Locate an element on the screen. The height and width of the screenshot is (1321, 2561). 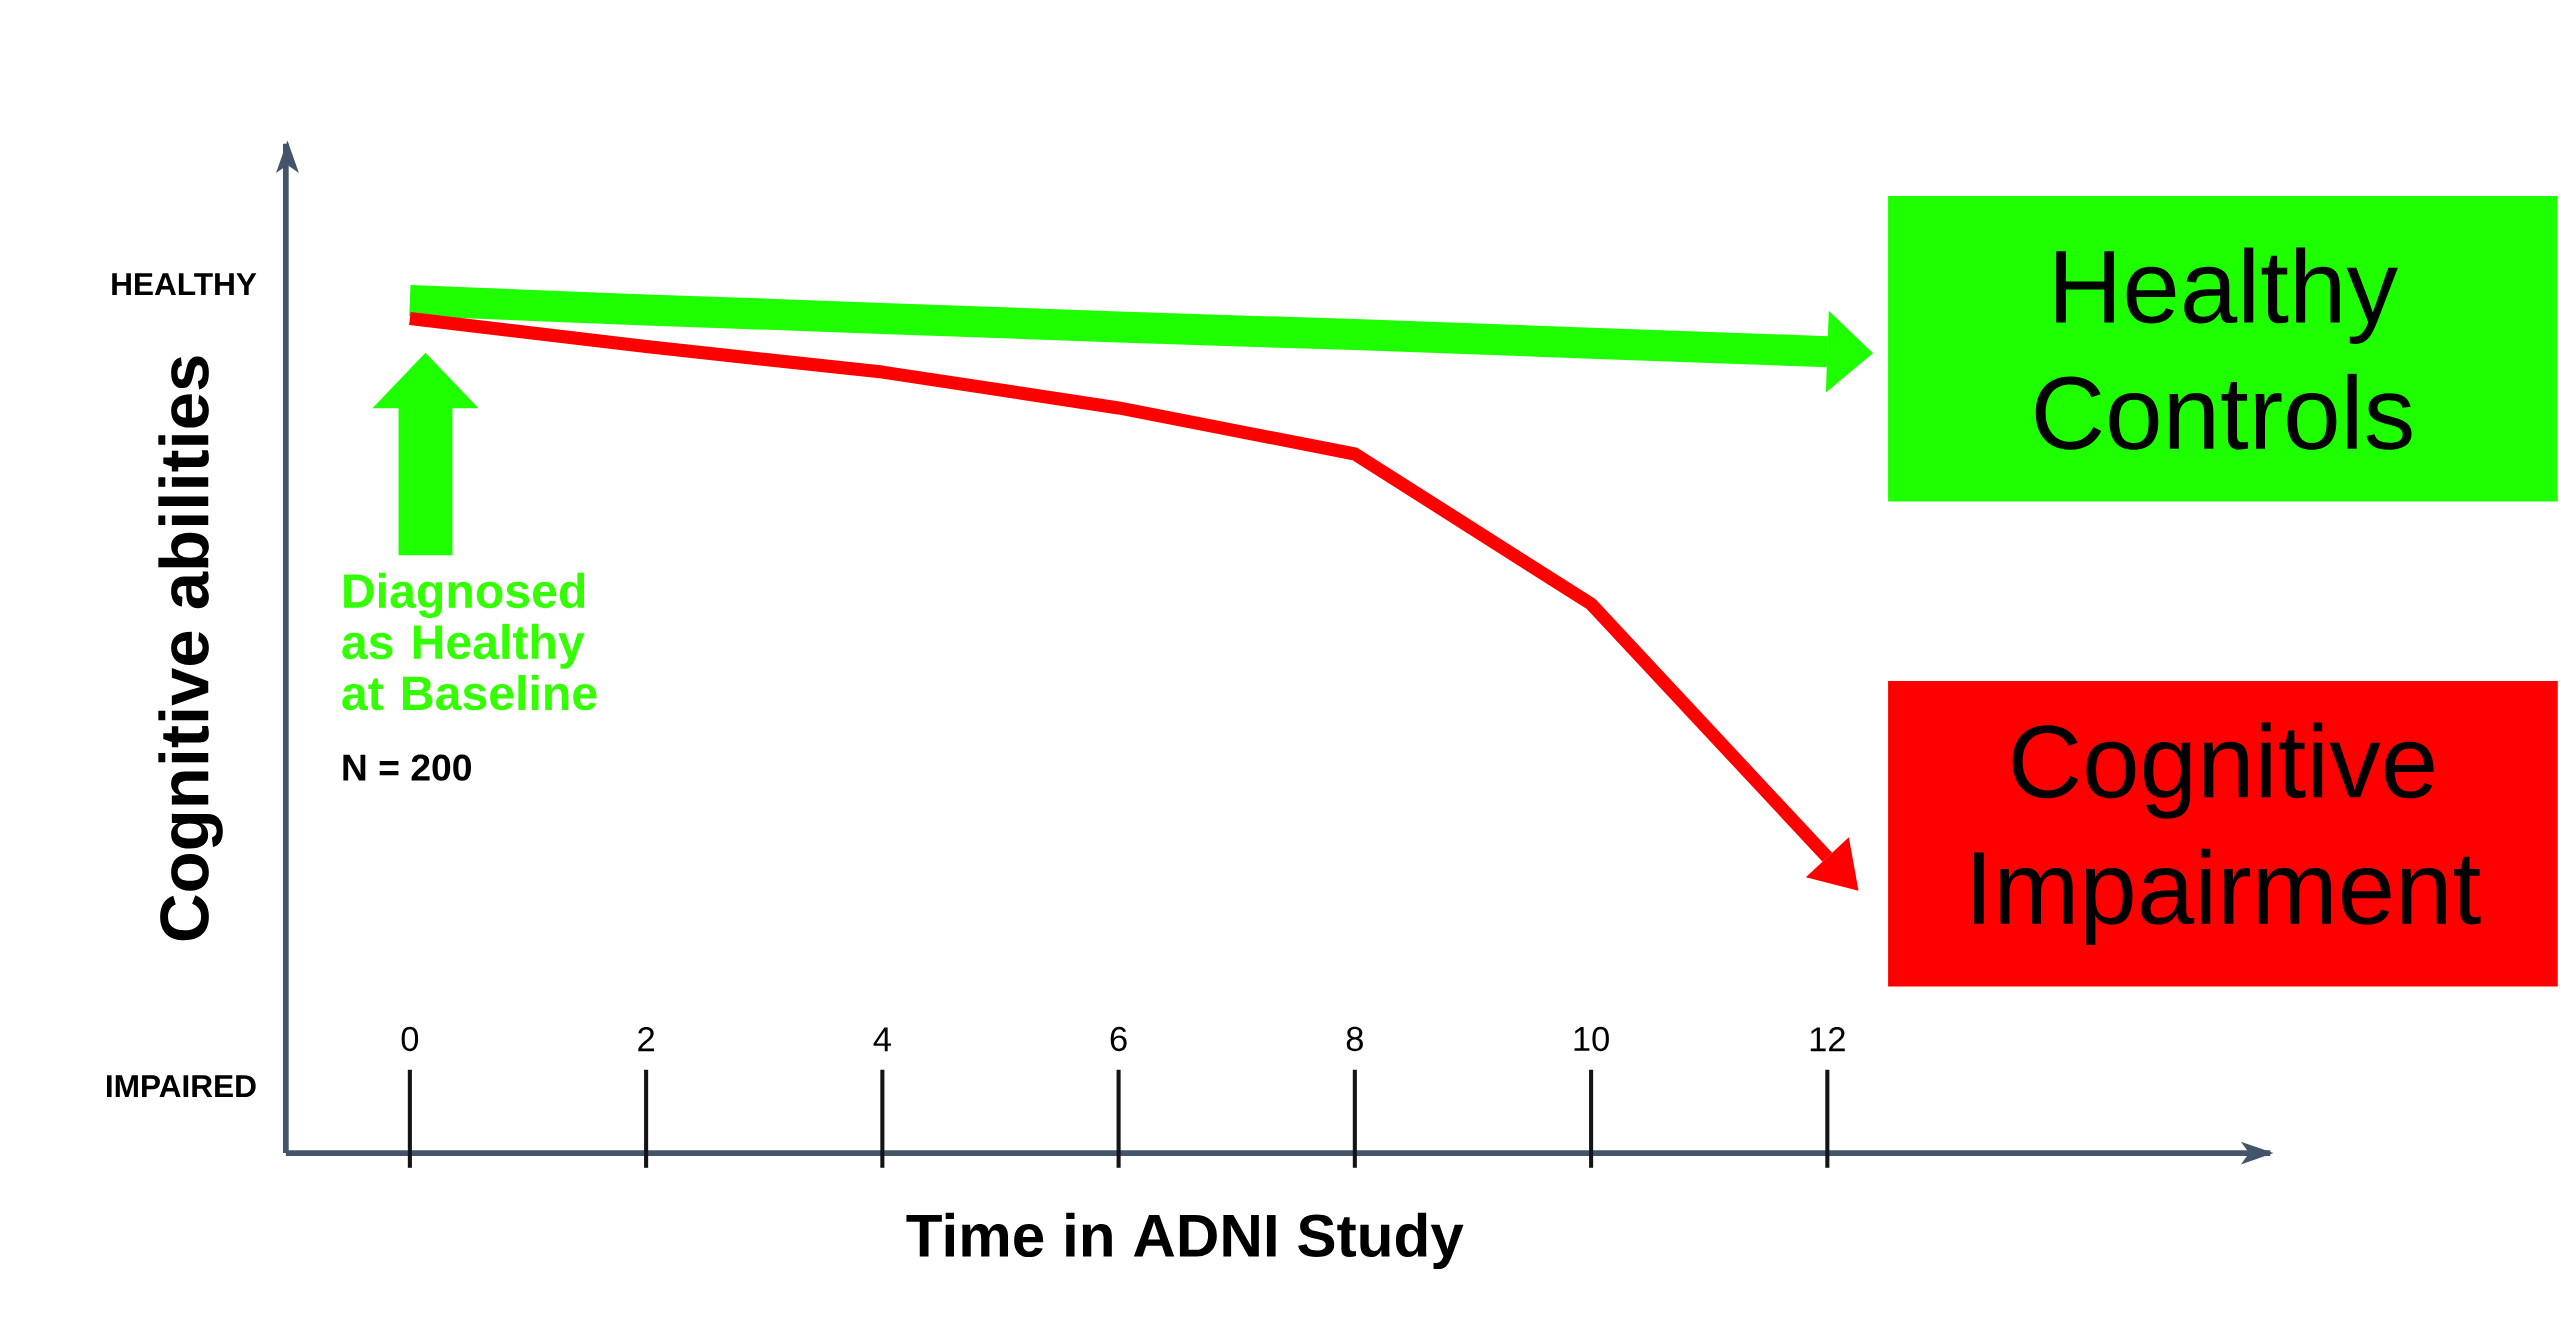
text: HEALTHY is located at coordinates (184, 284).